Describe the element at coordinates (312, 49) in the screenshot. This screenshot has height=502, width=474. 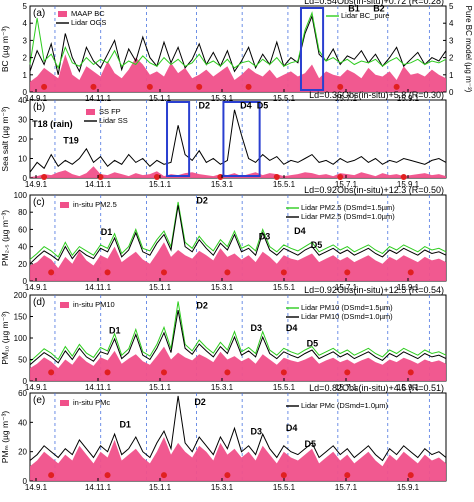
I see `highlight-box` at that location.